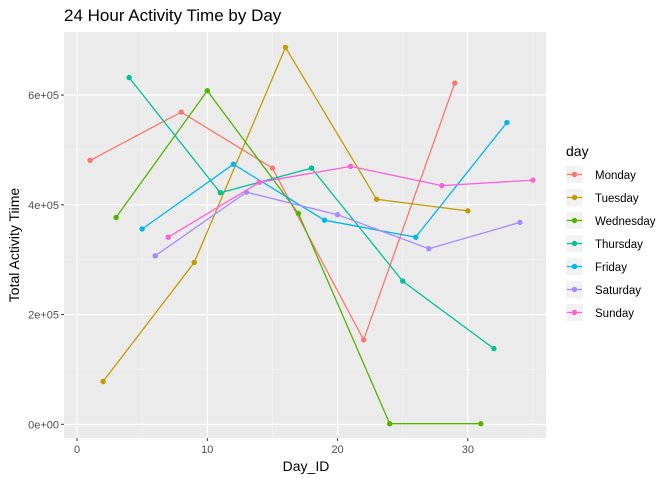 Image resolution: width=672 pixels, height=480 pixels. Describe the element at coordinates (577, 151) in the screenshot. I see `legend-title: day` at that location.